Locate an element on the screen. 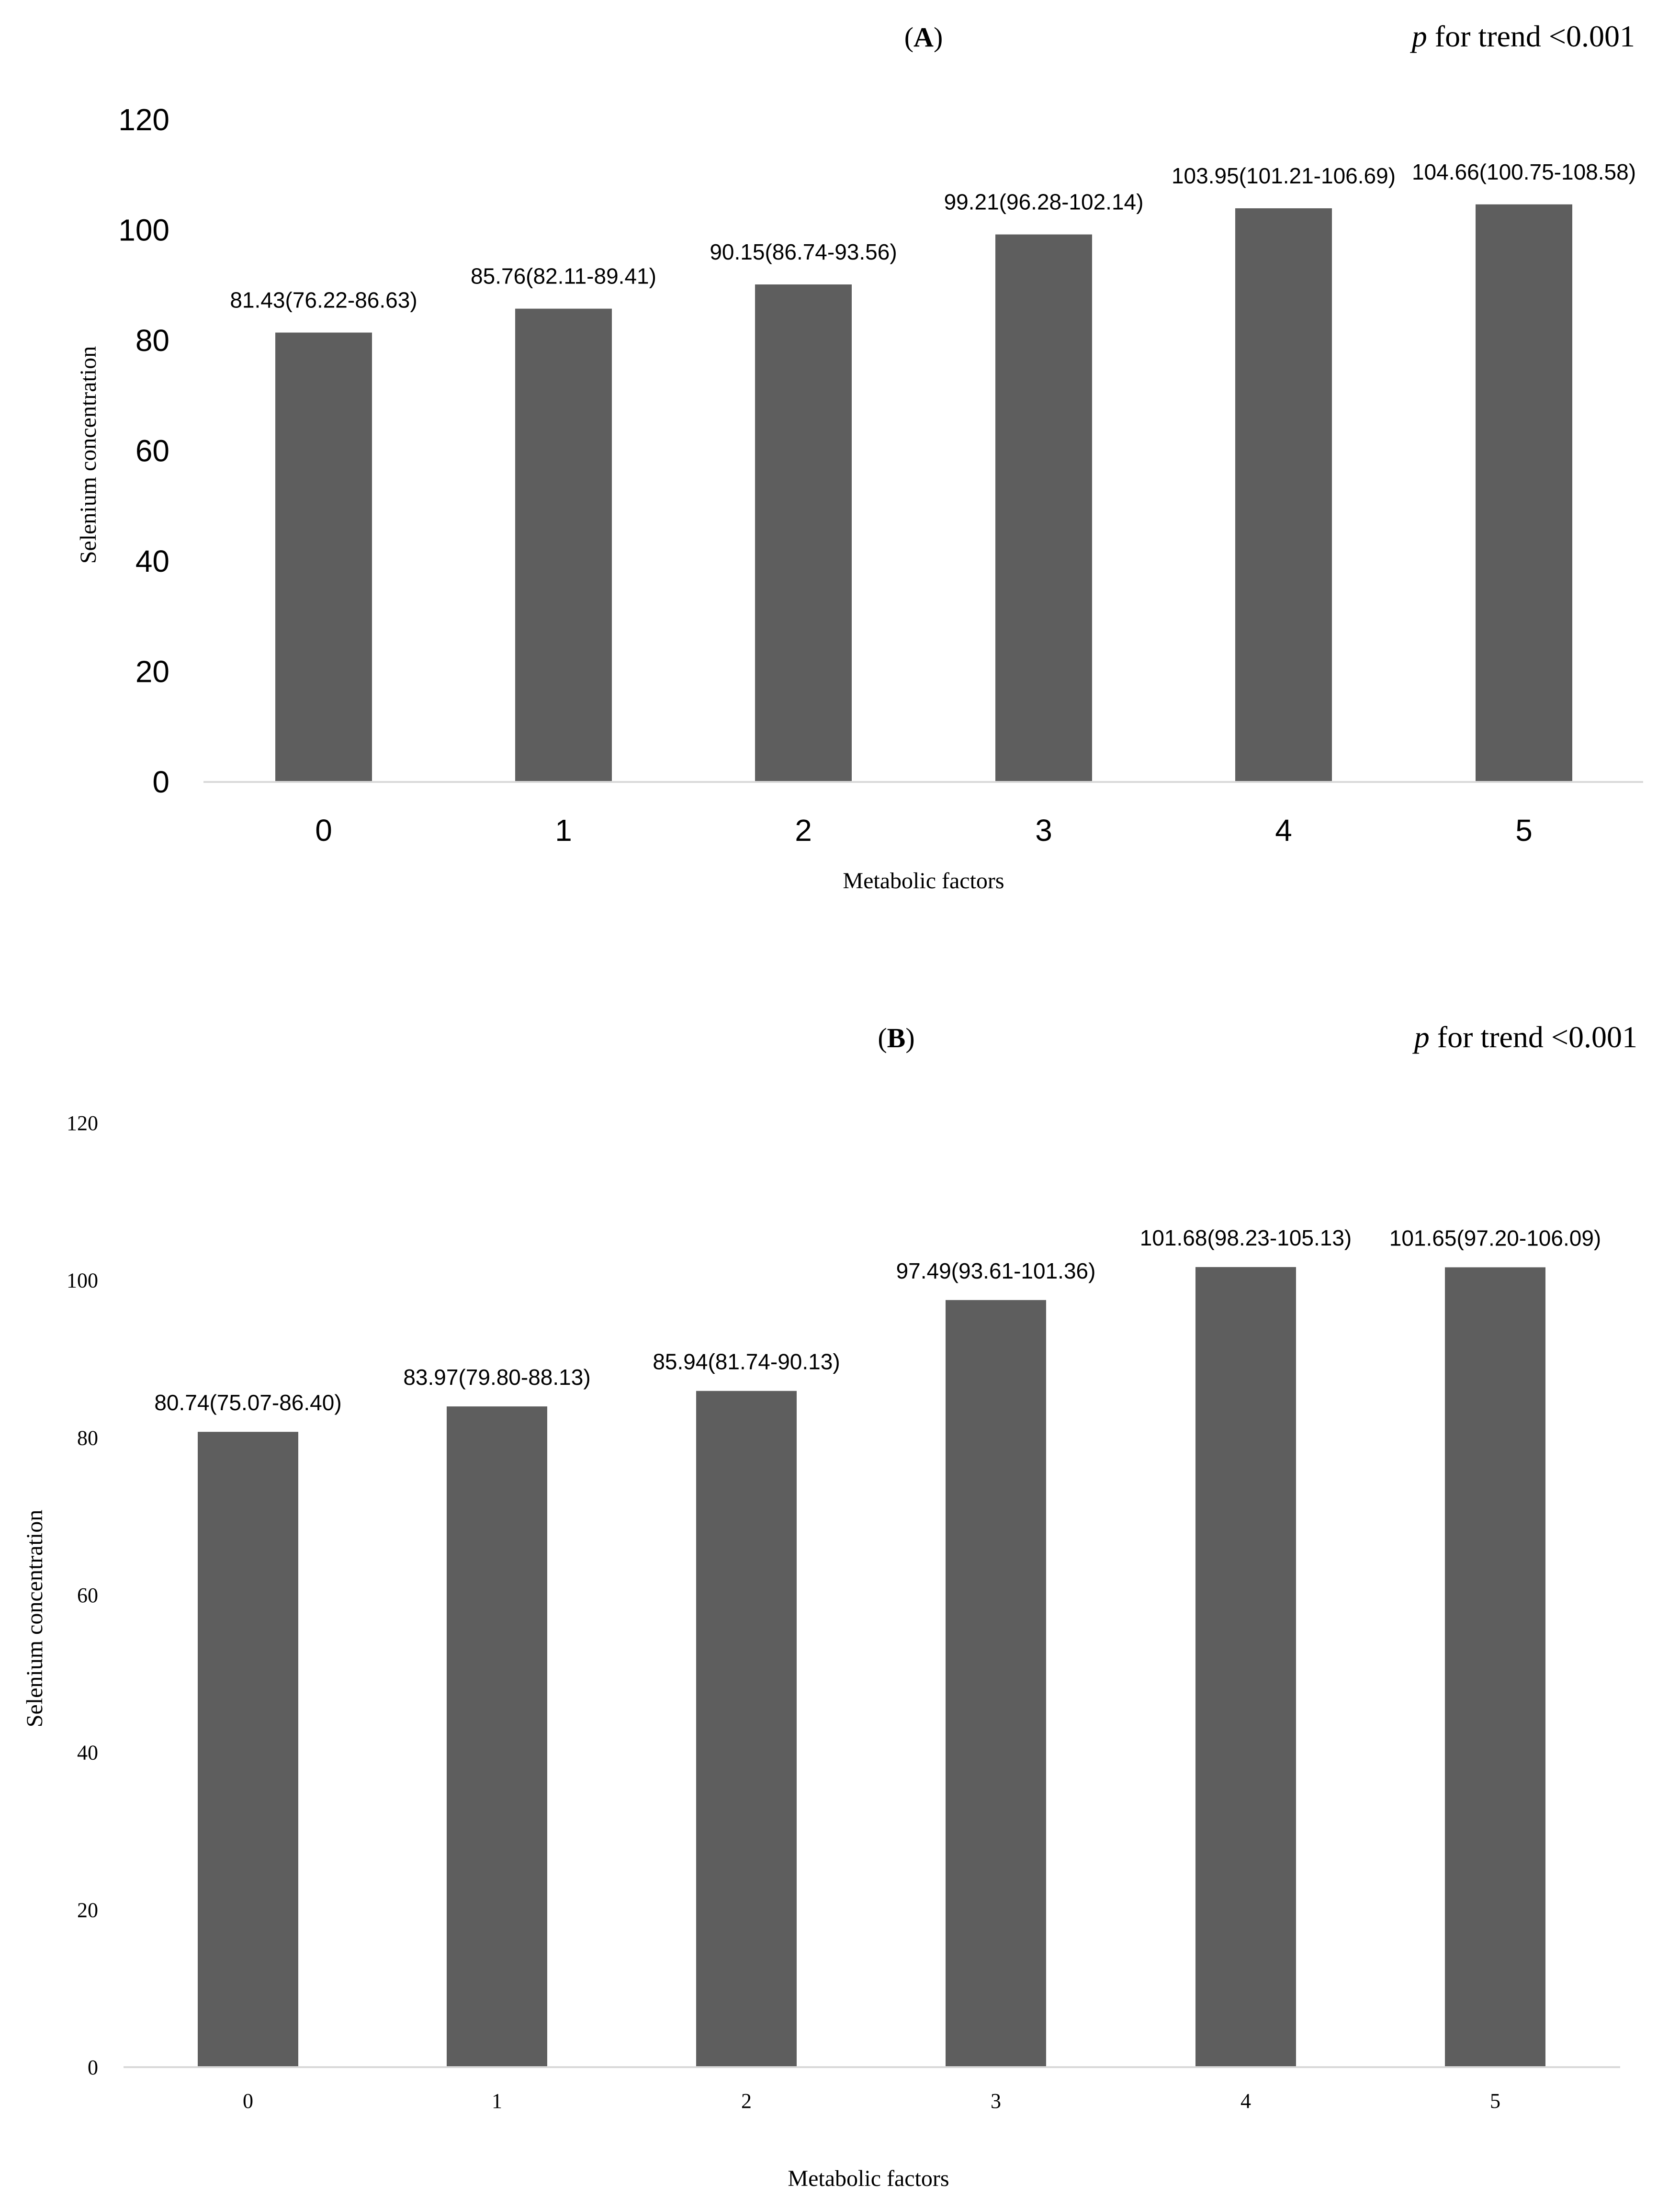  a-data-label: 85.76(82.11-89.41) is located at coordinates (563, 276).